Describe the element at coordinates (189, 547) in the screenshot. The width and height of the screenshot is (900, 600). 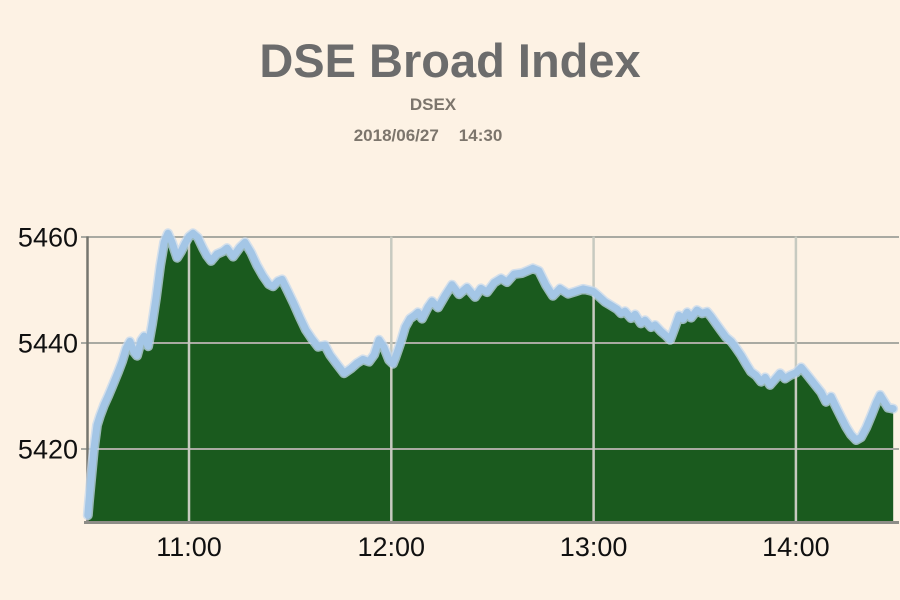
I see `x-tick-label: 11:00` at that location.